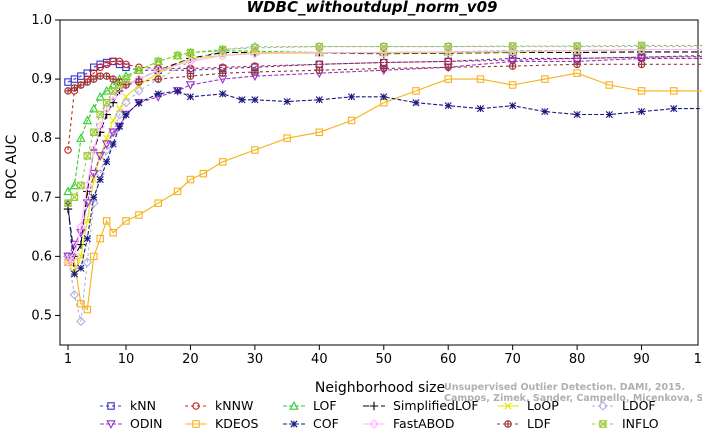  I want to click on legend-item-ldf: LDF, so click(524, 423).